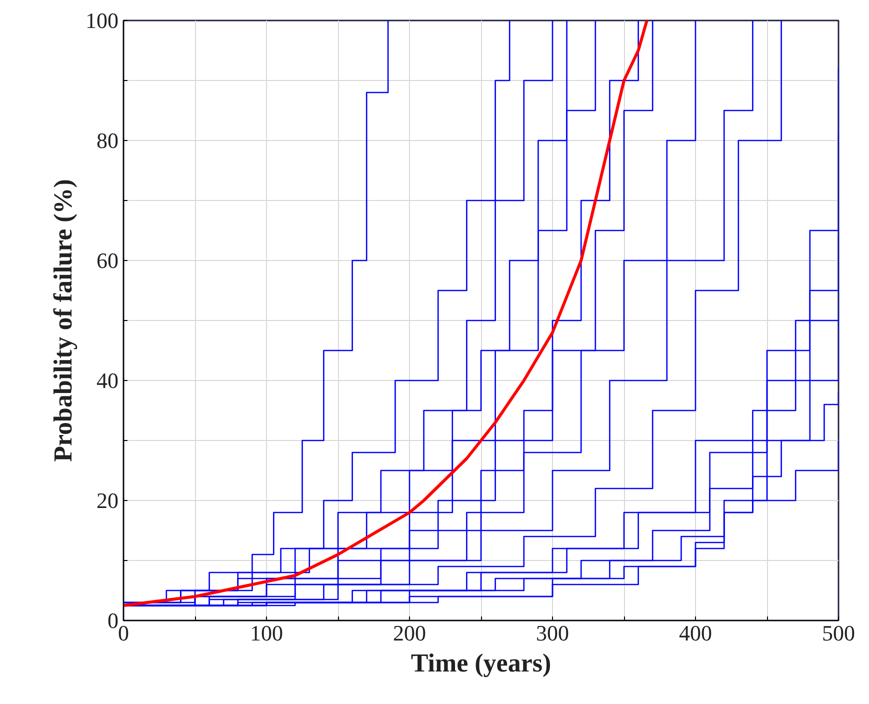 The image size is (869, 704). Describe the element at coordinates (695, 633) in the screenshot. I see `x-tick-label: 400` at that location.